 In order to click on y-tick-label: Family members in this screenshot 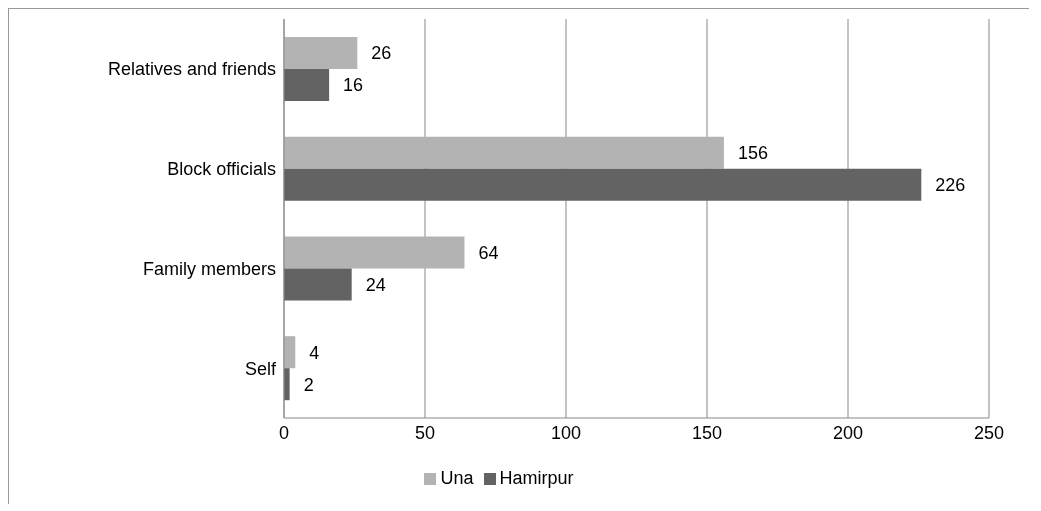, I will do `click(209, 268)`.